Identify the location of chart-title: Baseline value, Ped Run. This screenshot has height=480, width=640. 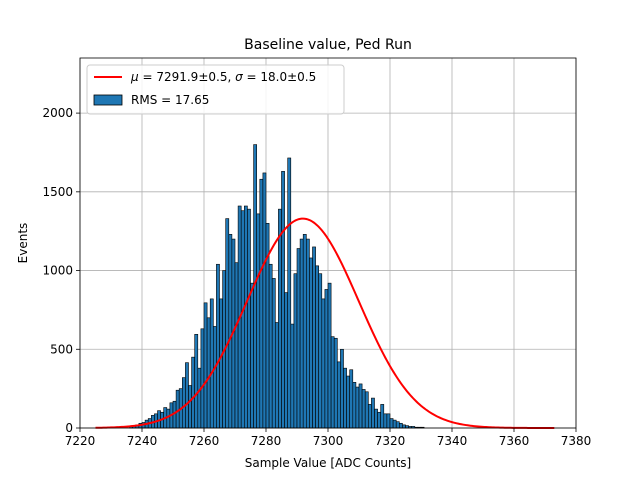
(328, 45).